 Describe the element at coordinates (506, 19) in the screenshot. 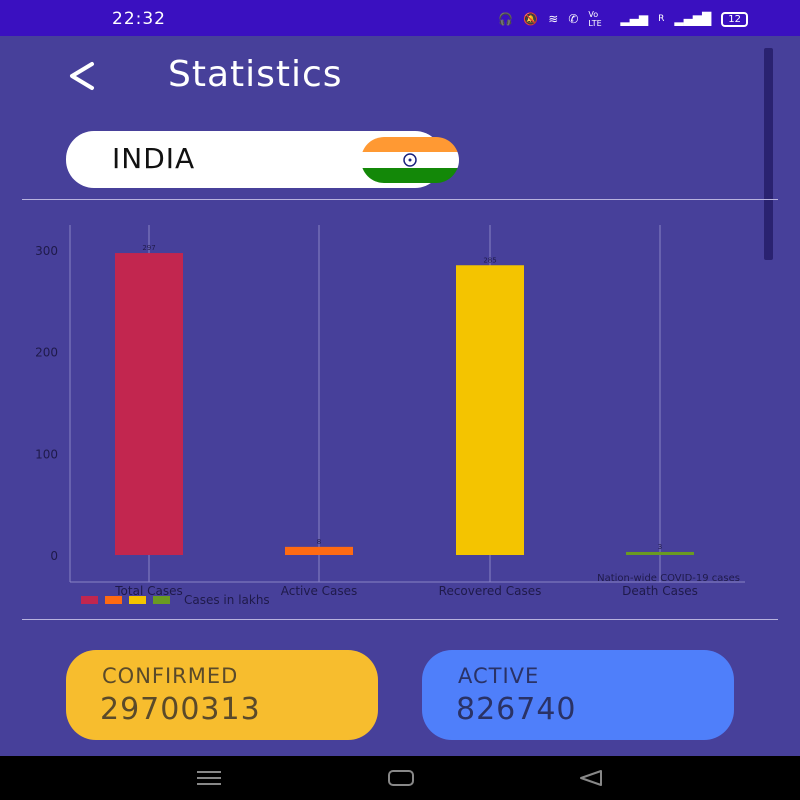

I see `headphones-icon: 🎧` at that location.